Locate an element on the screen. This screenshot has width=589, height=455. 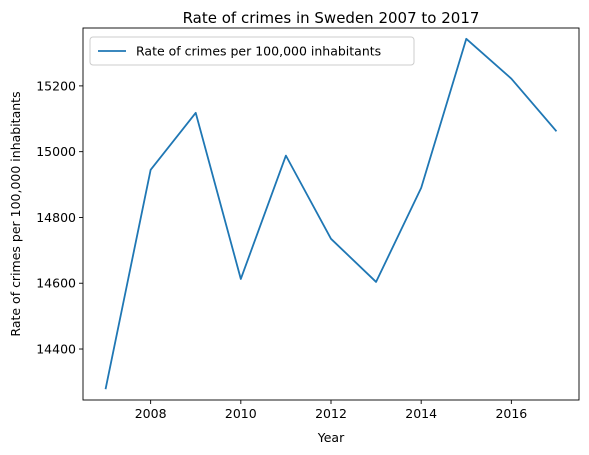
x-axis: 2008 2010 2012 2014 2016 is located at coordinates (331, 410).